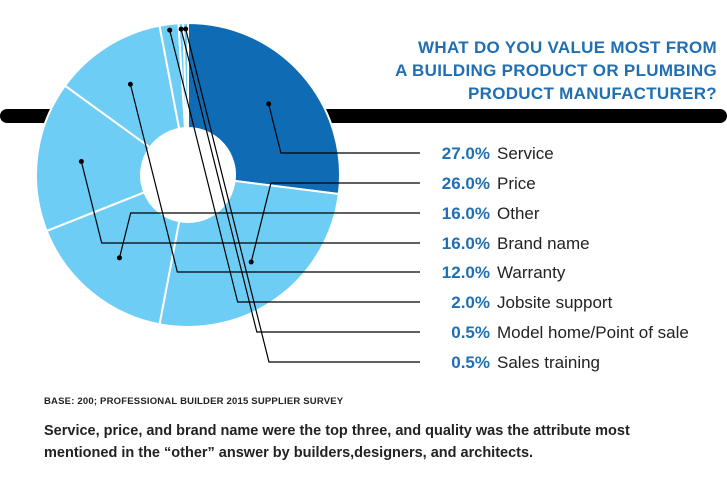 This screenshot has width=727, height=497. I want to click on slice-percent: 26.0%, so click(466, 183).